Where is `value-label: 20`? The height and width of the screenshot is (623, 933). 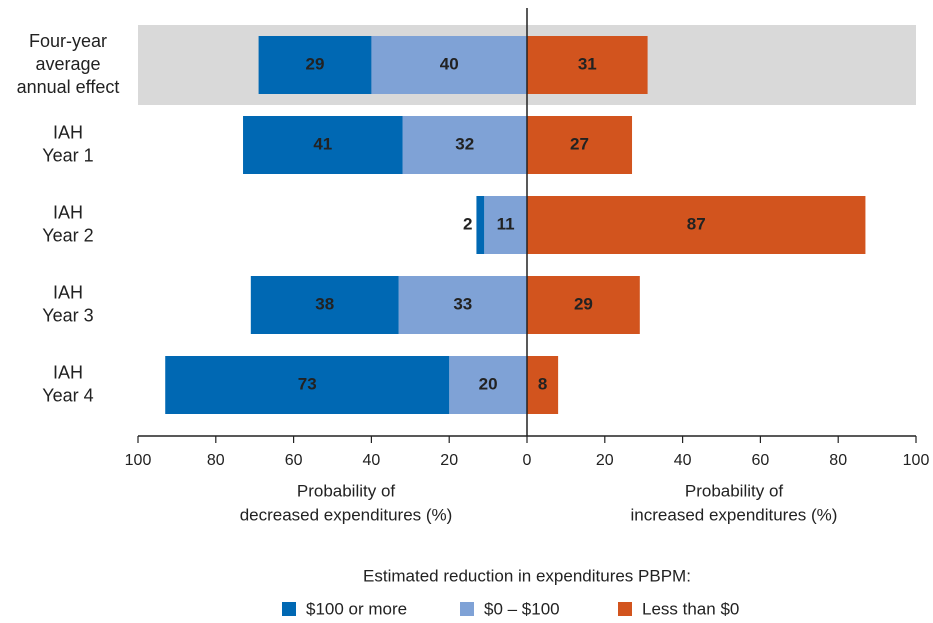 value-label: 20 is located at coordinates (488, 383).